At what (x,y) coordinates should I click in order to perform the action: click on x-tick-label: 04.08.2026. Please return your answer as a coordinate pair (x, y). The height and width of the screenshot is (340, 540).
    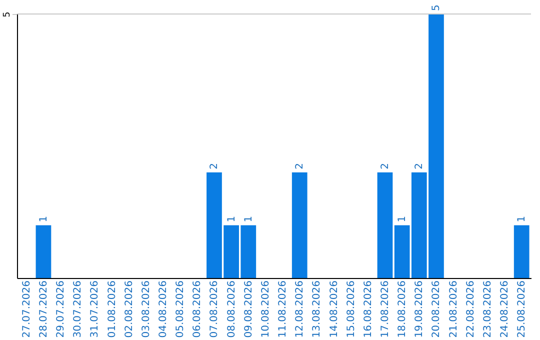
    Looking at the image, I should click on (164, 309).